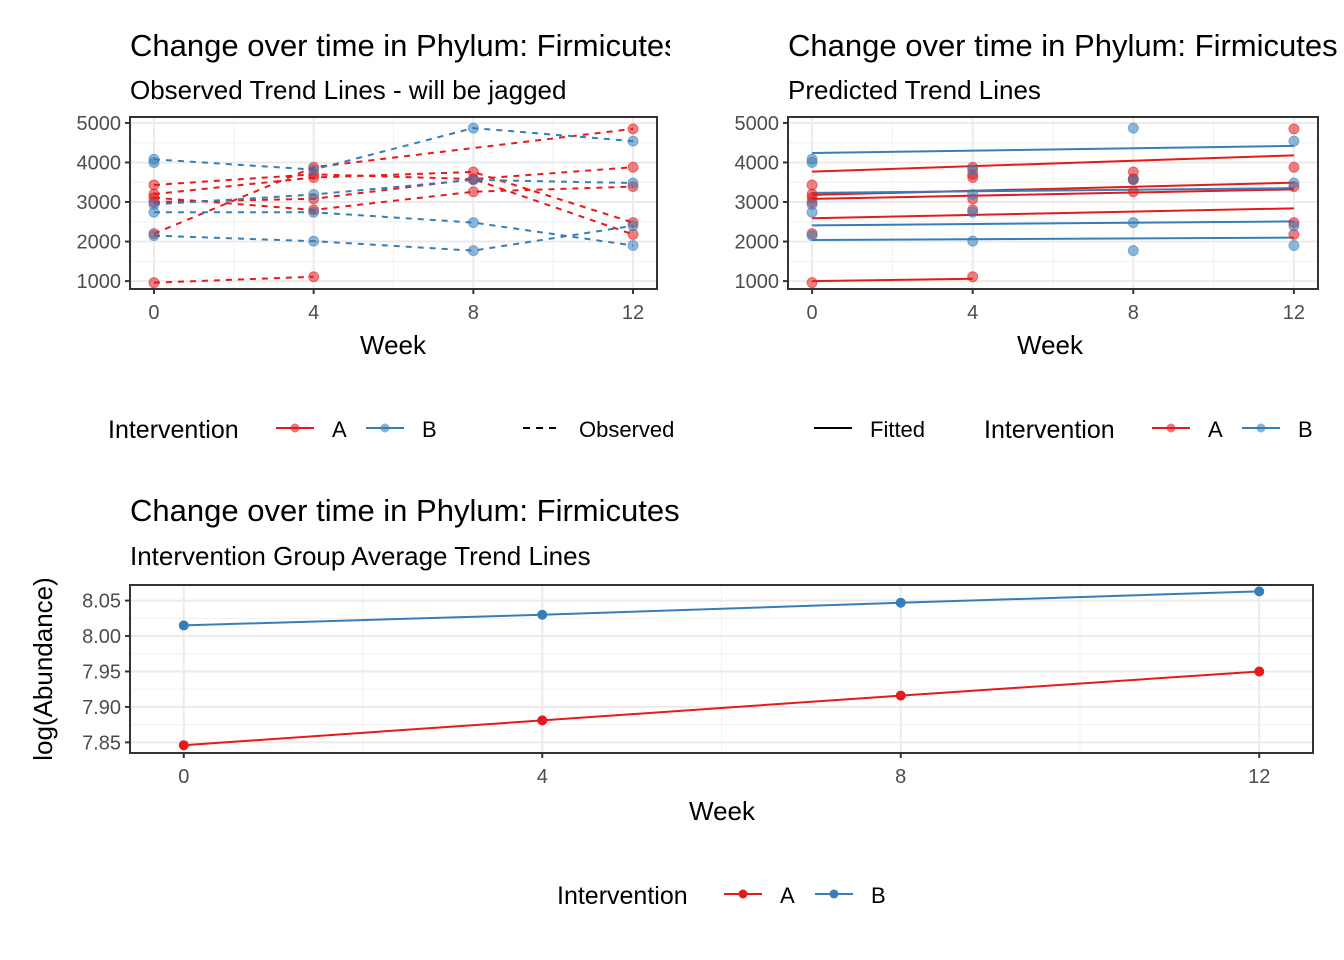 The width and height of the screenshot is (1344, 960). Describe the element at coordinates (1053, 203) in the screenshot. I see `panel2-border` at that location.